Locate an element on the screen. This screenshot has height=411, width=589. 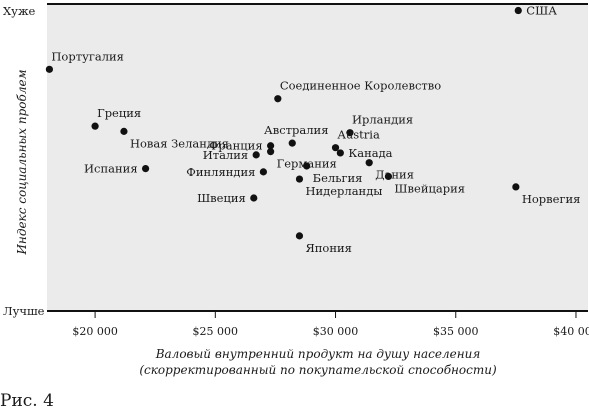
point-label: Япония is located at coordinates (328, 248).